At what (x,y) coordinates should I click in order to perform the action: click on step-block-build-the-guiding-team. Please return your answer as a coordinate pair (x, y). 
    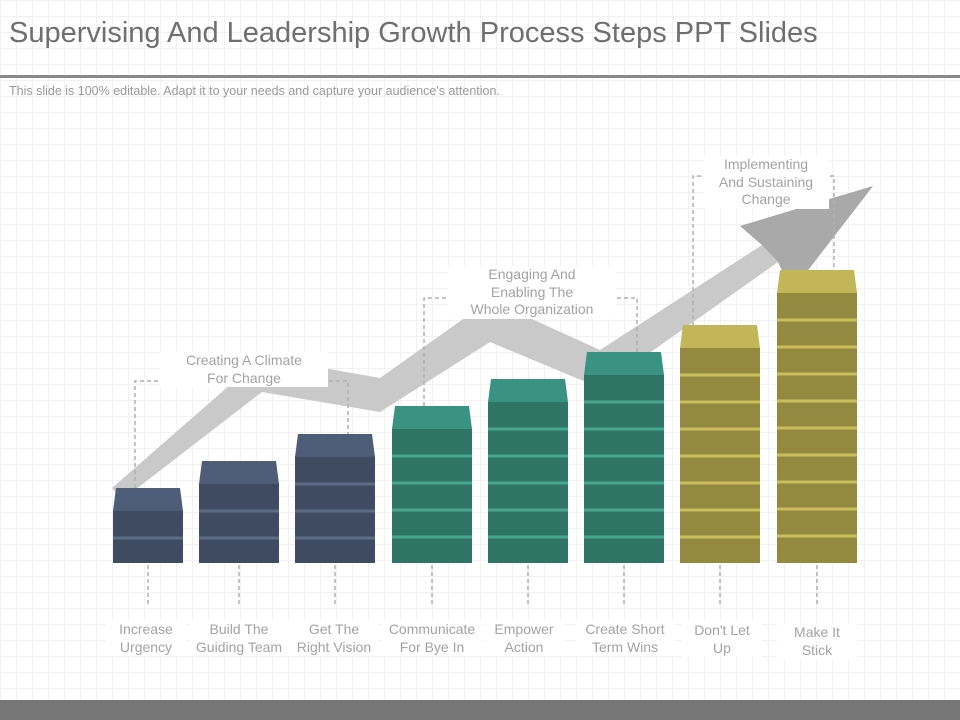
    Looking at the image, I should click on (239, 534).